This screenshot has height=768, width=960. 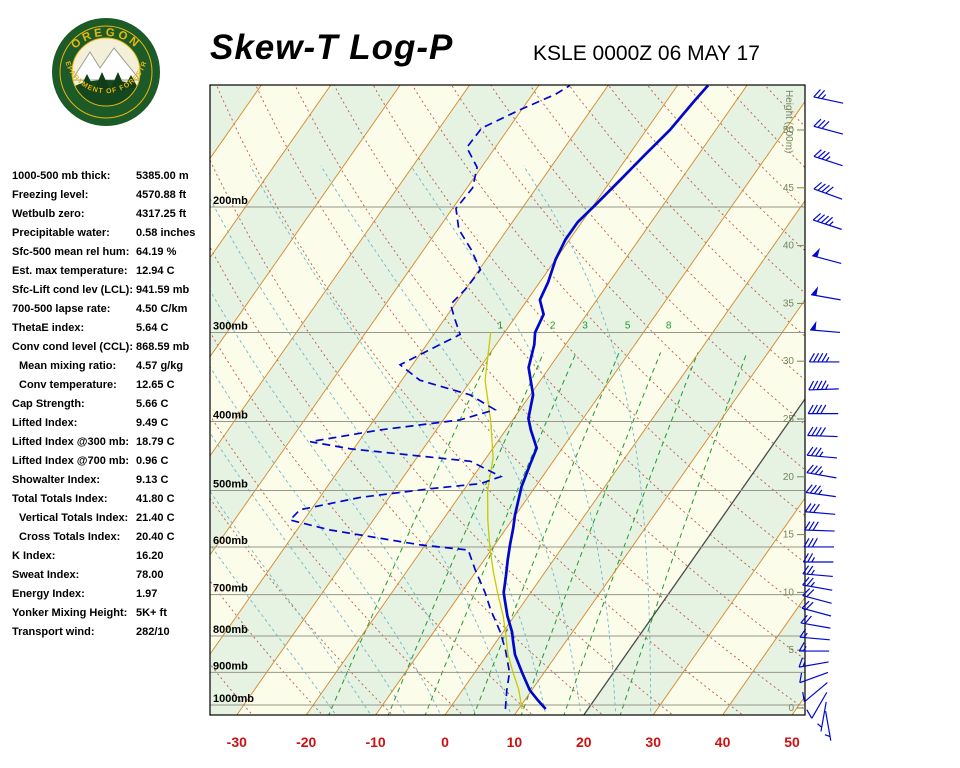 What do you see at coordinates (230, 589) in the screenshot?
I see `pressure-label: 700mb` at bounding box center [230, 589].